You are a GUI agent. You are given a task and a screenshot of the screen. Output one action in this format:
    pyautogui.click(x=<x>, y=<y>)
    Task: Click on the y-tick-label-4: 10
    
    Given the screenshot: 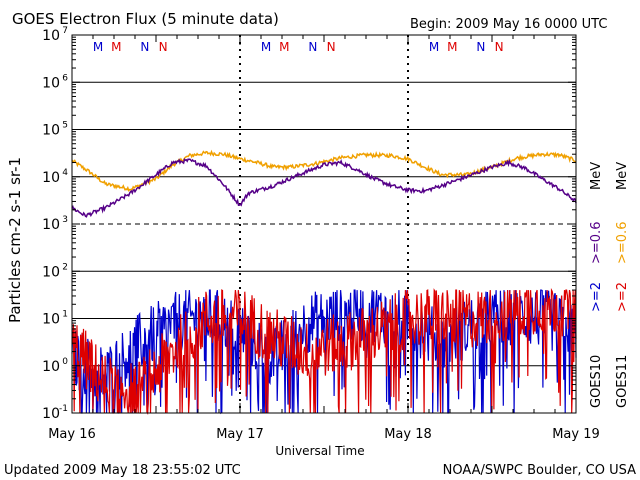 What is the action you would take?
    pyautogui.click(x=51, y=225)
    